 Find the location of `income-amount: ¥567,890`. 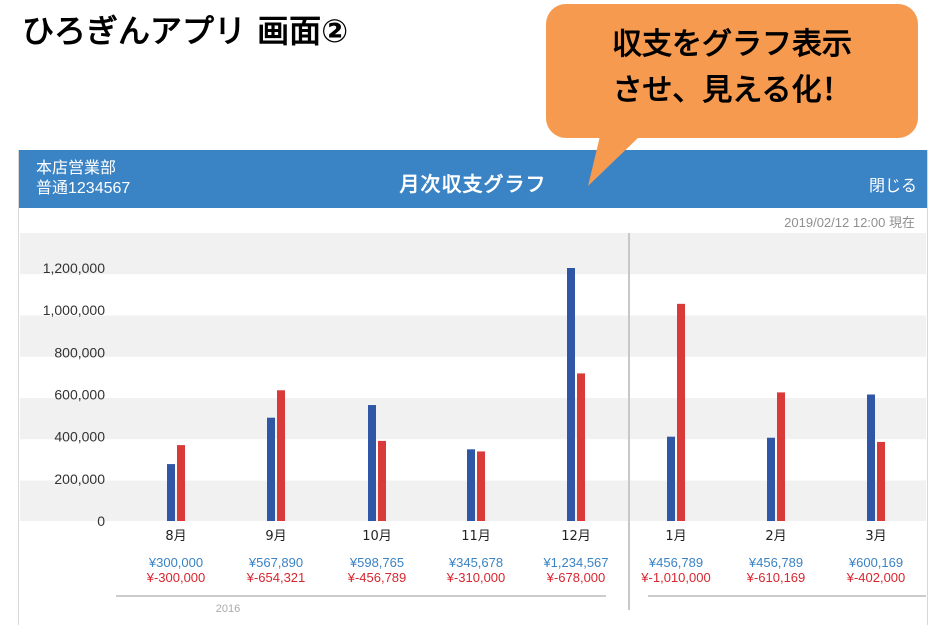

income-amount: ¥567,890 is located at coordinates (275, 562).